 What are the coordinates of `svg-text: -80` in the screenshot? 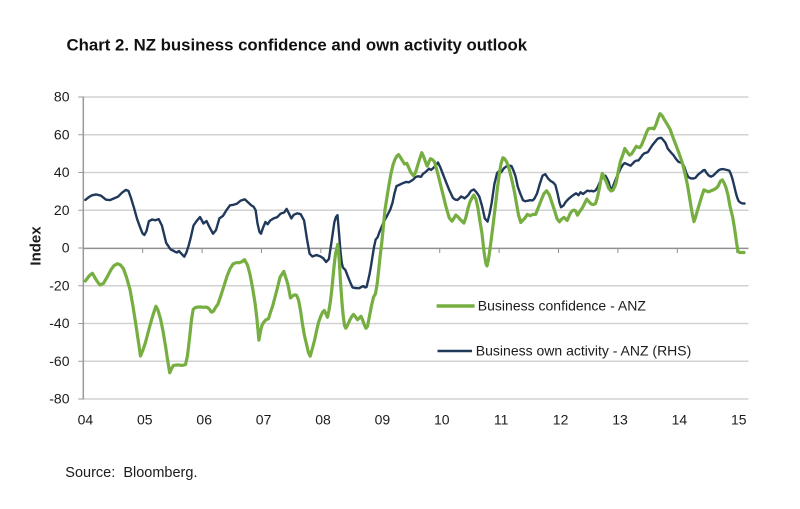 It's located at (59, 399).